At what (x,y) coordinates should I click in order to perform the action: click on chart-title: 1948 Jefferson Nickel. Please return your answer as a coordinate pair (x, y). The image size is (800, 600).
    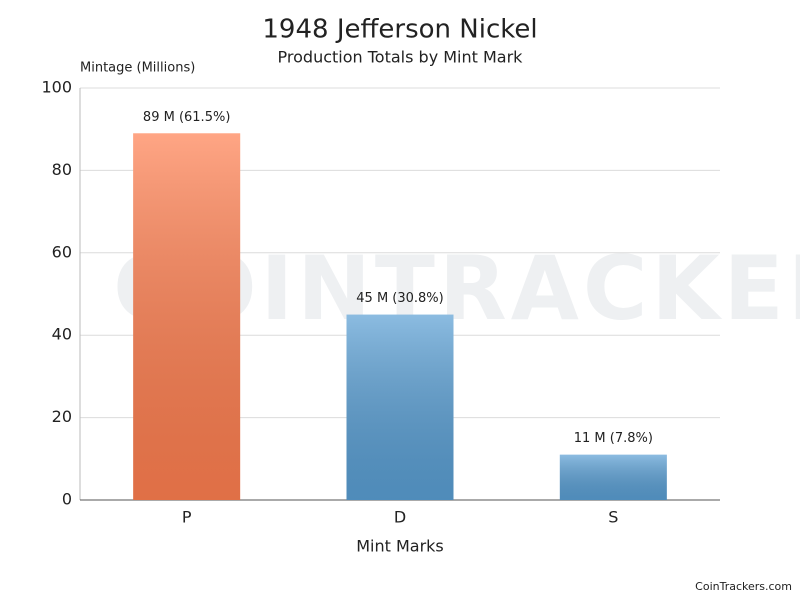
    Looking at the image, I should click on (399, 30).